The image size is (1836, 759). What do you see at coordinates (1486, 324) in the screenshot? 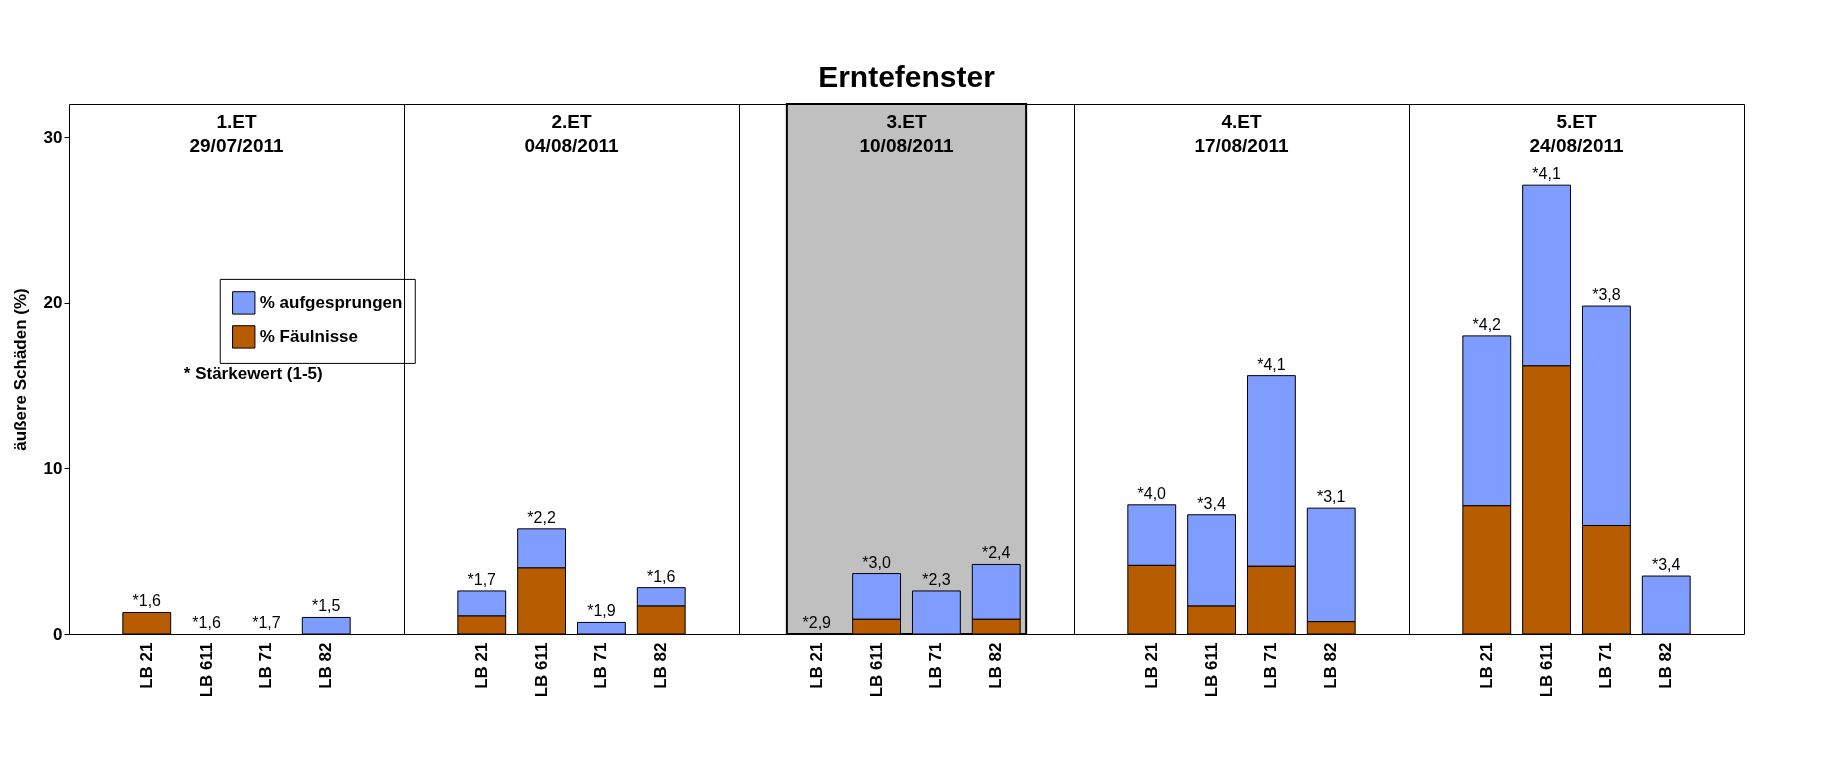
I see `text: *4,2` at bounding box center [1486, 324].